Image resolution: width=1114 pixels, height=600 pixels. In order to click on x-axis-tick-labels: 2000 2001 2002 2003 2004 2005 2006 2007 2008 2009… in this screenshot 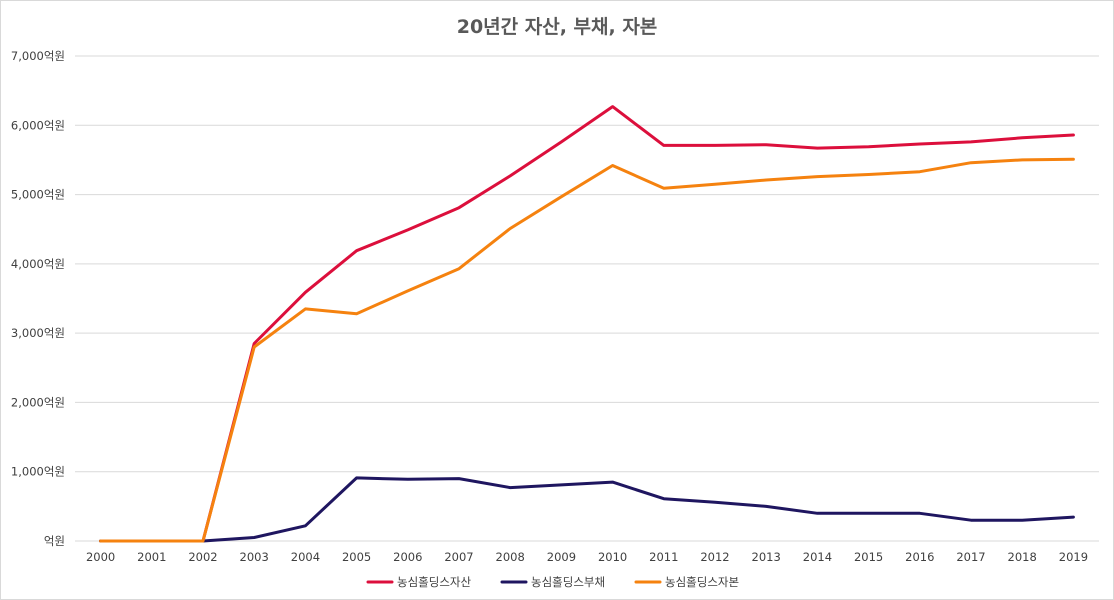, I will do `click(587, 557)`.